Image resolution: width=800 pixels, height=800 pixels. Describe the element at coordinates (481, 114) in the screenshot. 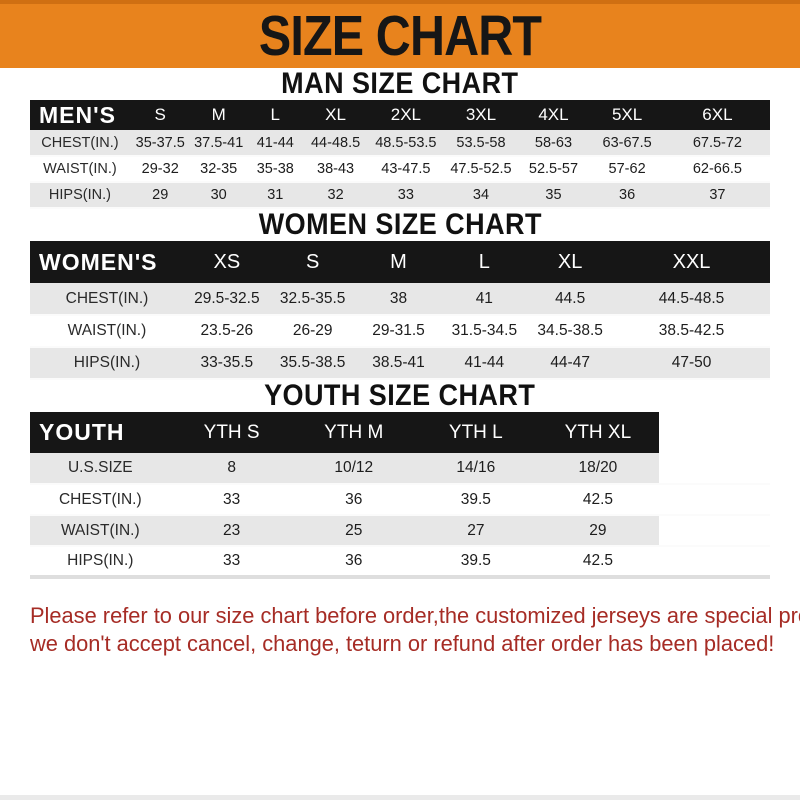

I see `size-column-header: 3XL` at that location.